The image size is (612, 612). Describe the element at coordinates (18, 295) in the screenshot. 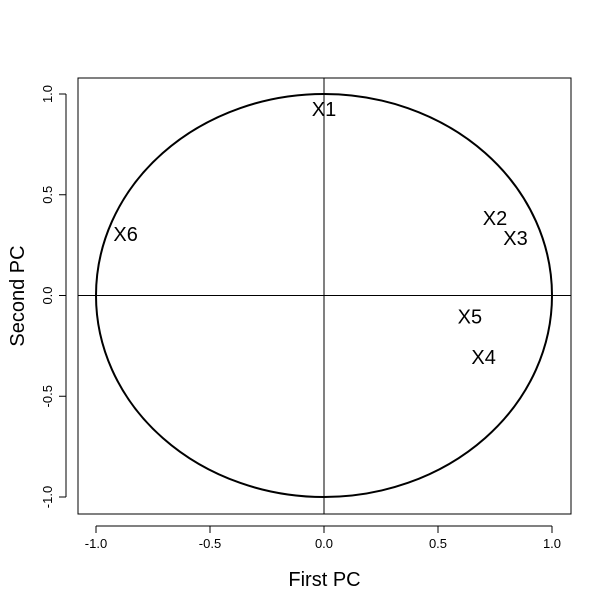

I see `y-axis-title: Second PC` at that location.